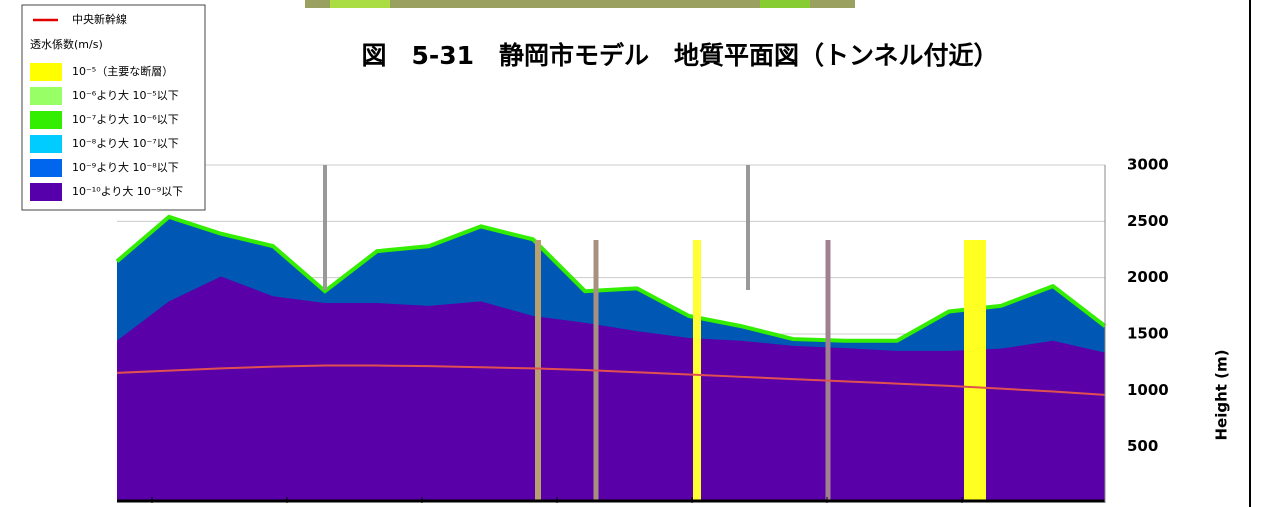  What do you see at coordinates (1142, 446) in the screenshot?
I see `y-tick-label: 500` at bounding box center [1142, 446].